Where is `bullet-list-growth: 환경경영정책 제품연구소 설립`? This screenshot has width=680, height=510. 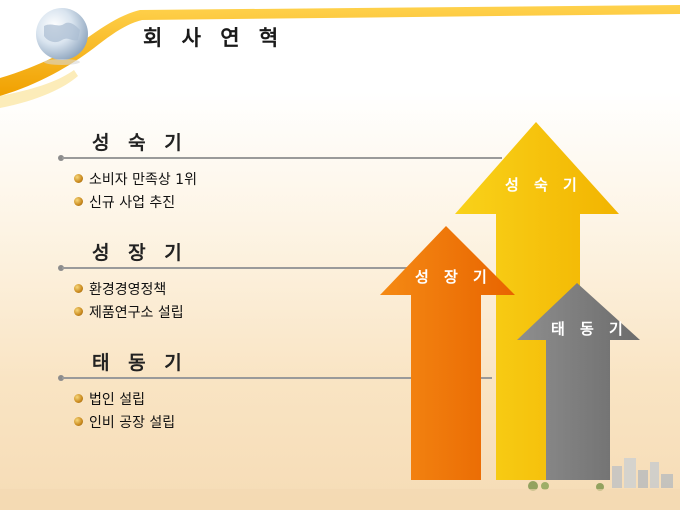
bullet-list-growth: 환경경영정책 제품연구소 설립 is located at coordinates (129, 300).